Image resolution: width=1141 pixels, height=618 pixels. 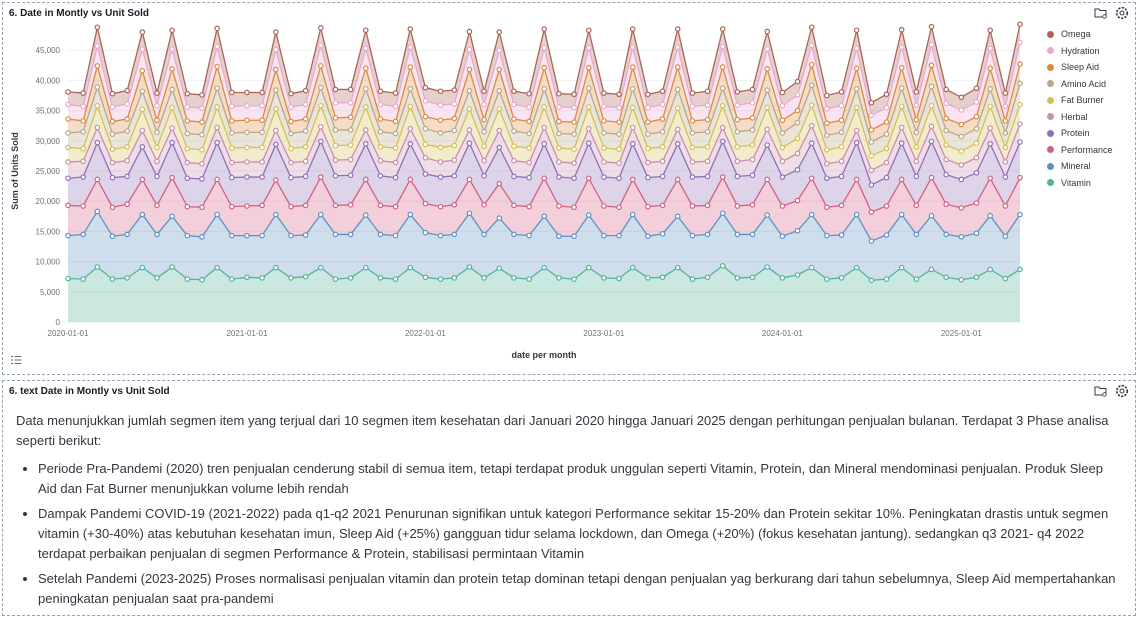 What do you see at coordinates (1080, 150) in the screenshot?
I see `legend-item: Performance` at bounding box center [1080, 150].